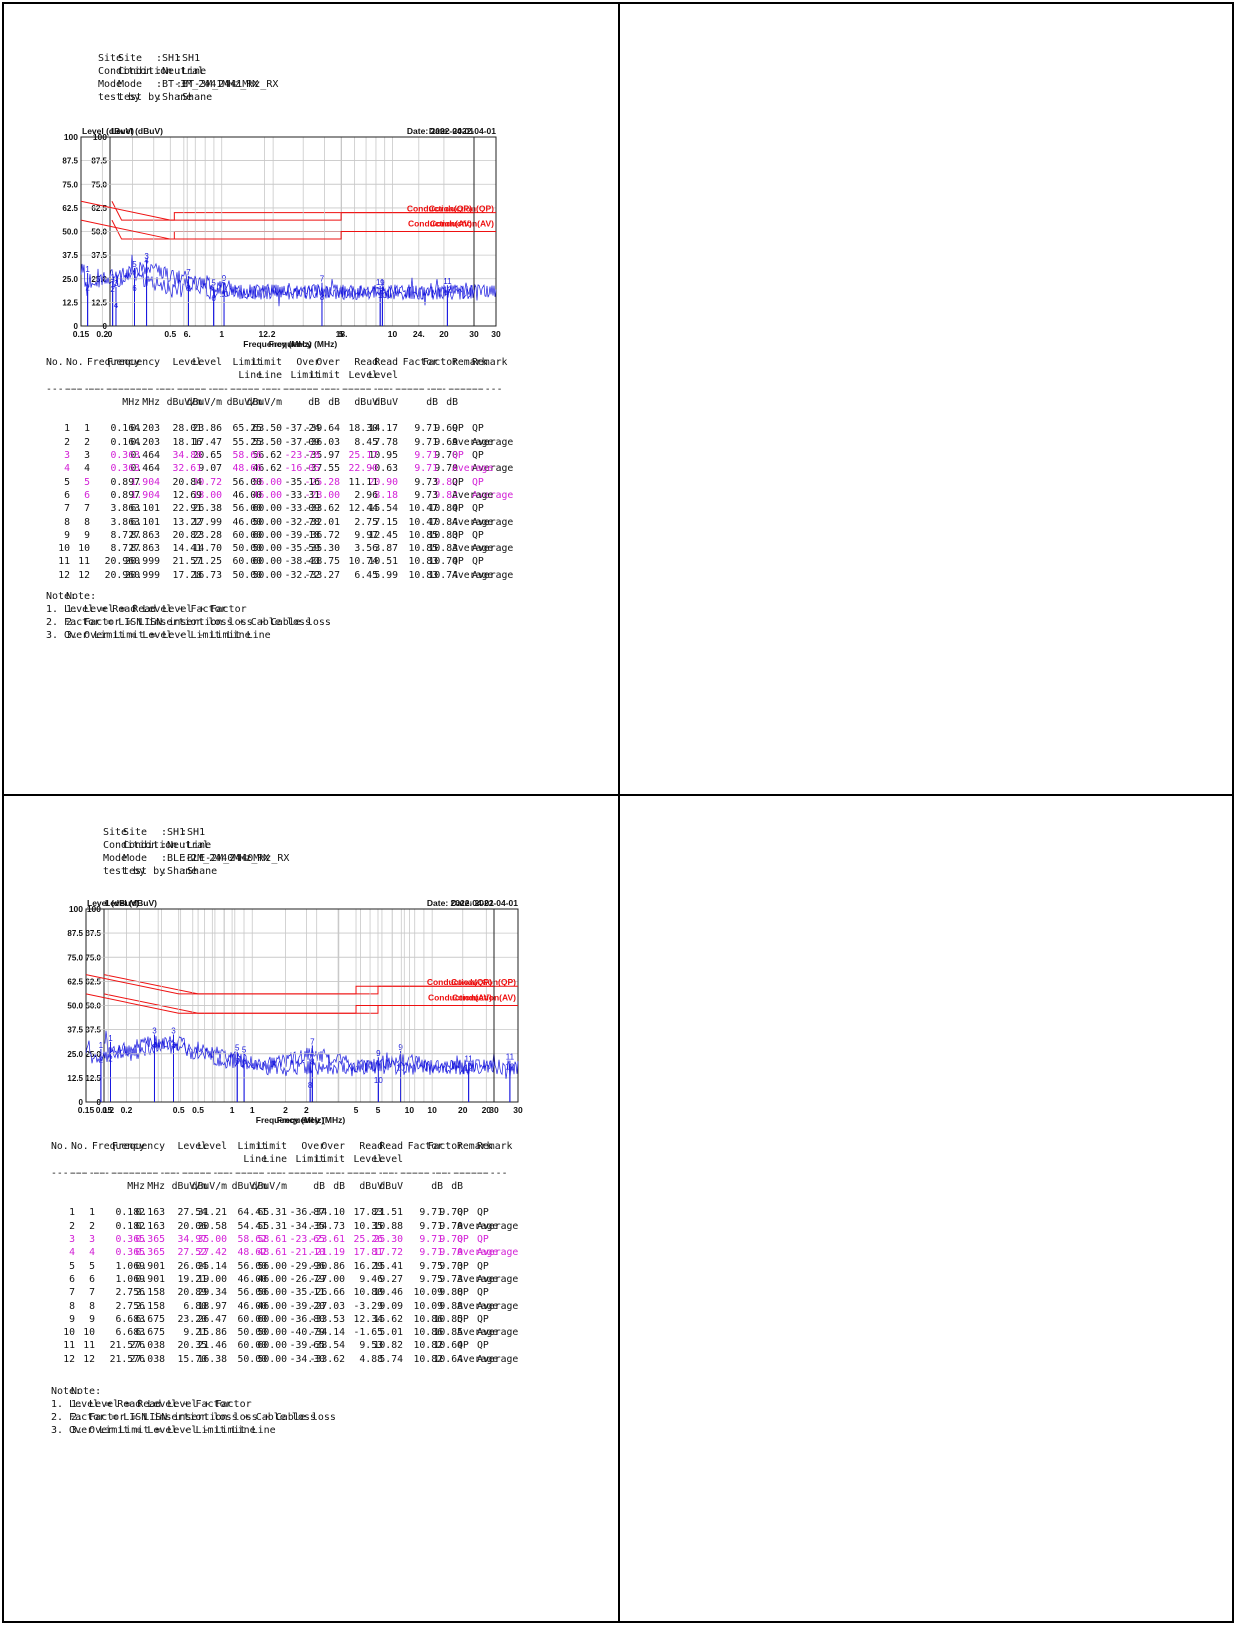 This screenshot has width=1236, height=1625. What do you see at coordinates (212, 1226) in the screenshot?
I see `cell-lv: 20.58` at bounding box center [212, 1226].